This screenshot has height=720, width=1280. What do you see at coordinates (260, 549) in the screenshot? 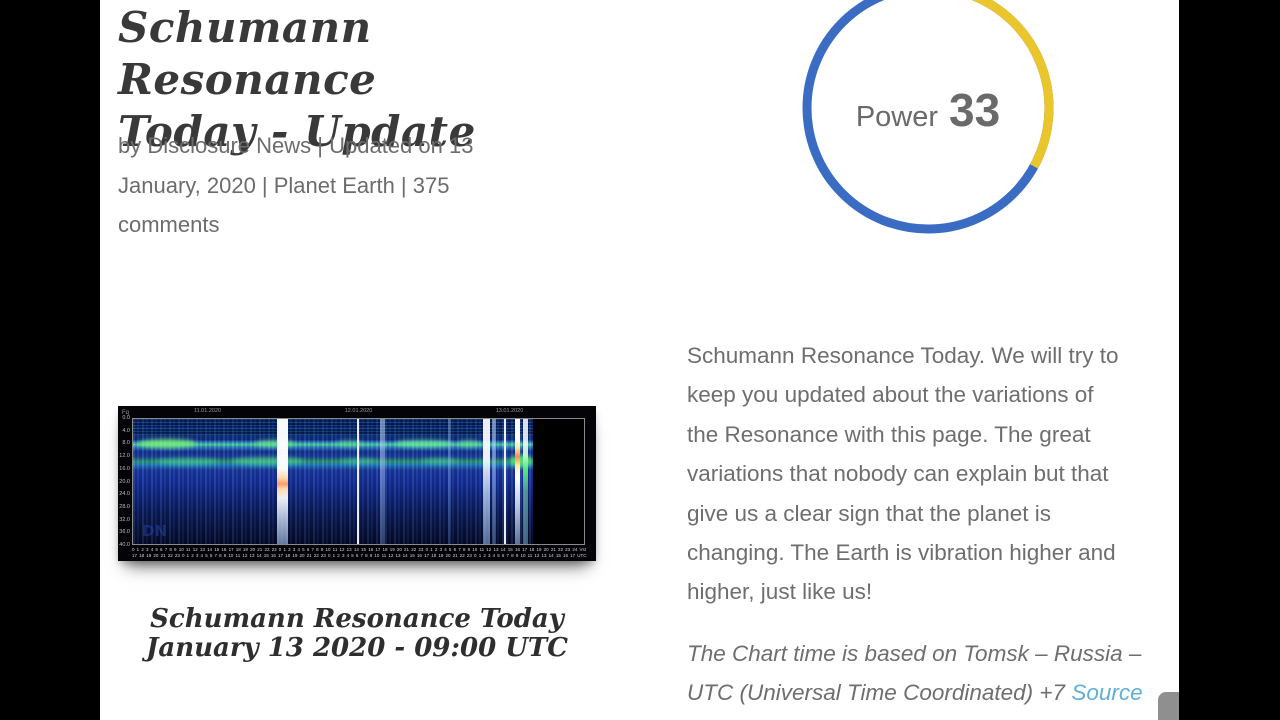
I see `hour-tick: 21` at bounding box center [260, 549].